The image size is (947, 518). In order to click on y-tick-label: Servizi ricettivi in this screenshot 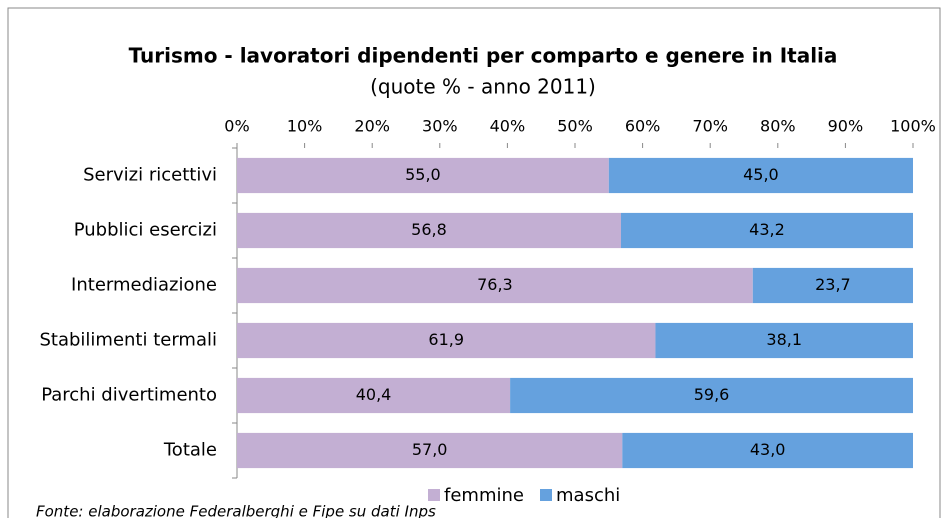, I will do `click(150, 175)`.